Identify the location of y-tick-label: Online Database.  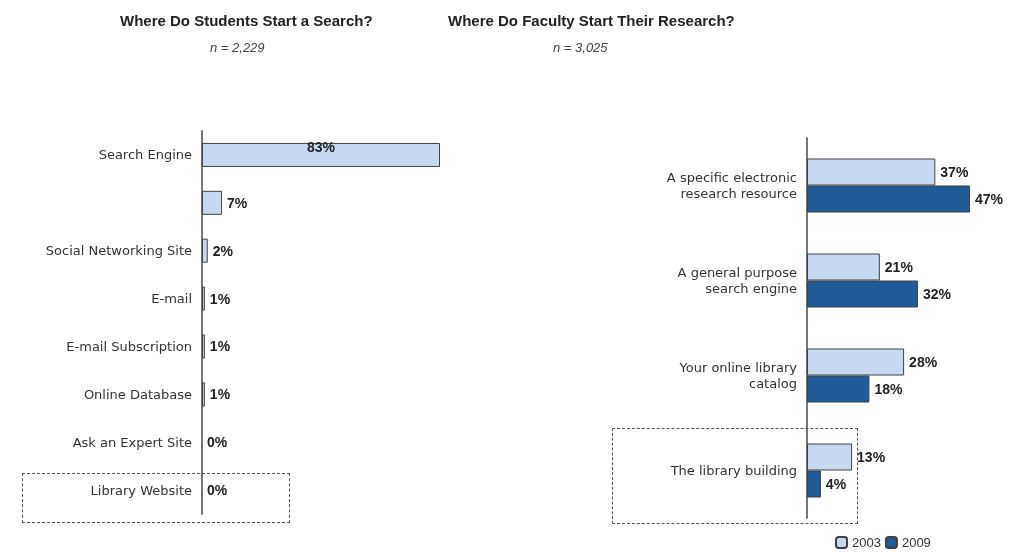
(137, 394).